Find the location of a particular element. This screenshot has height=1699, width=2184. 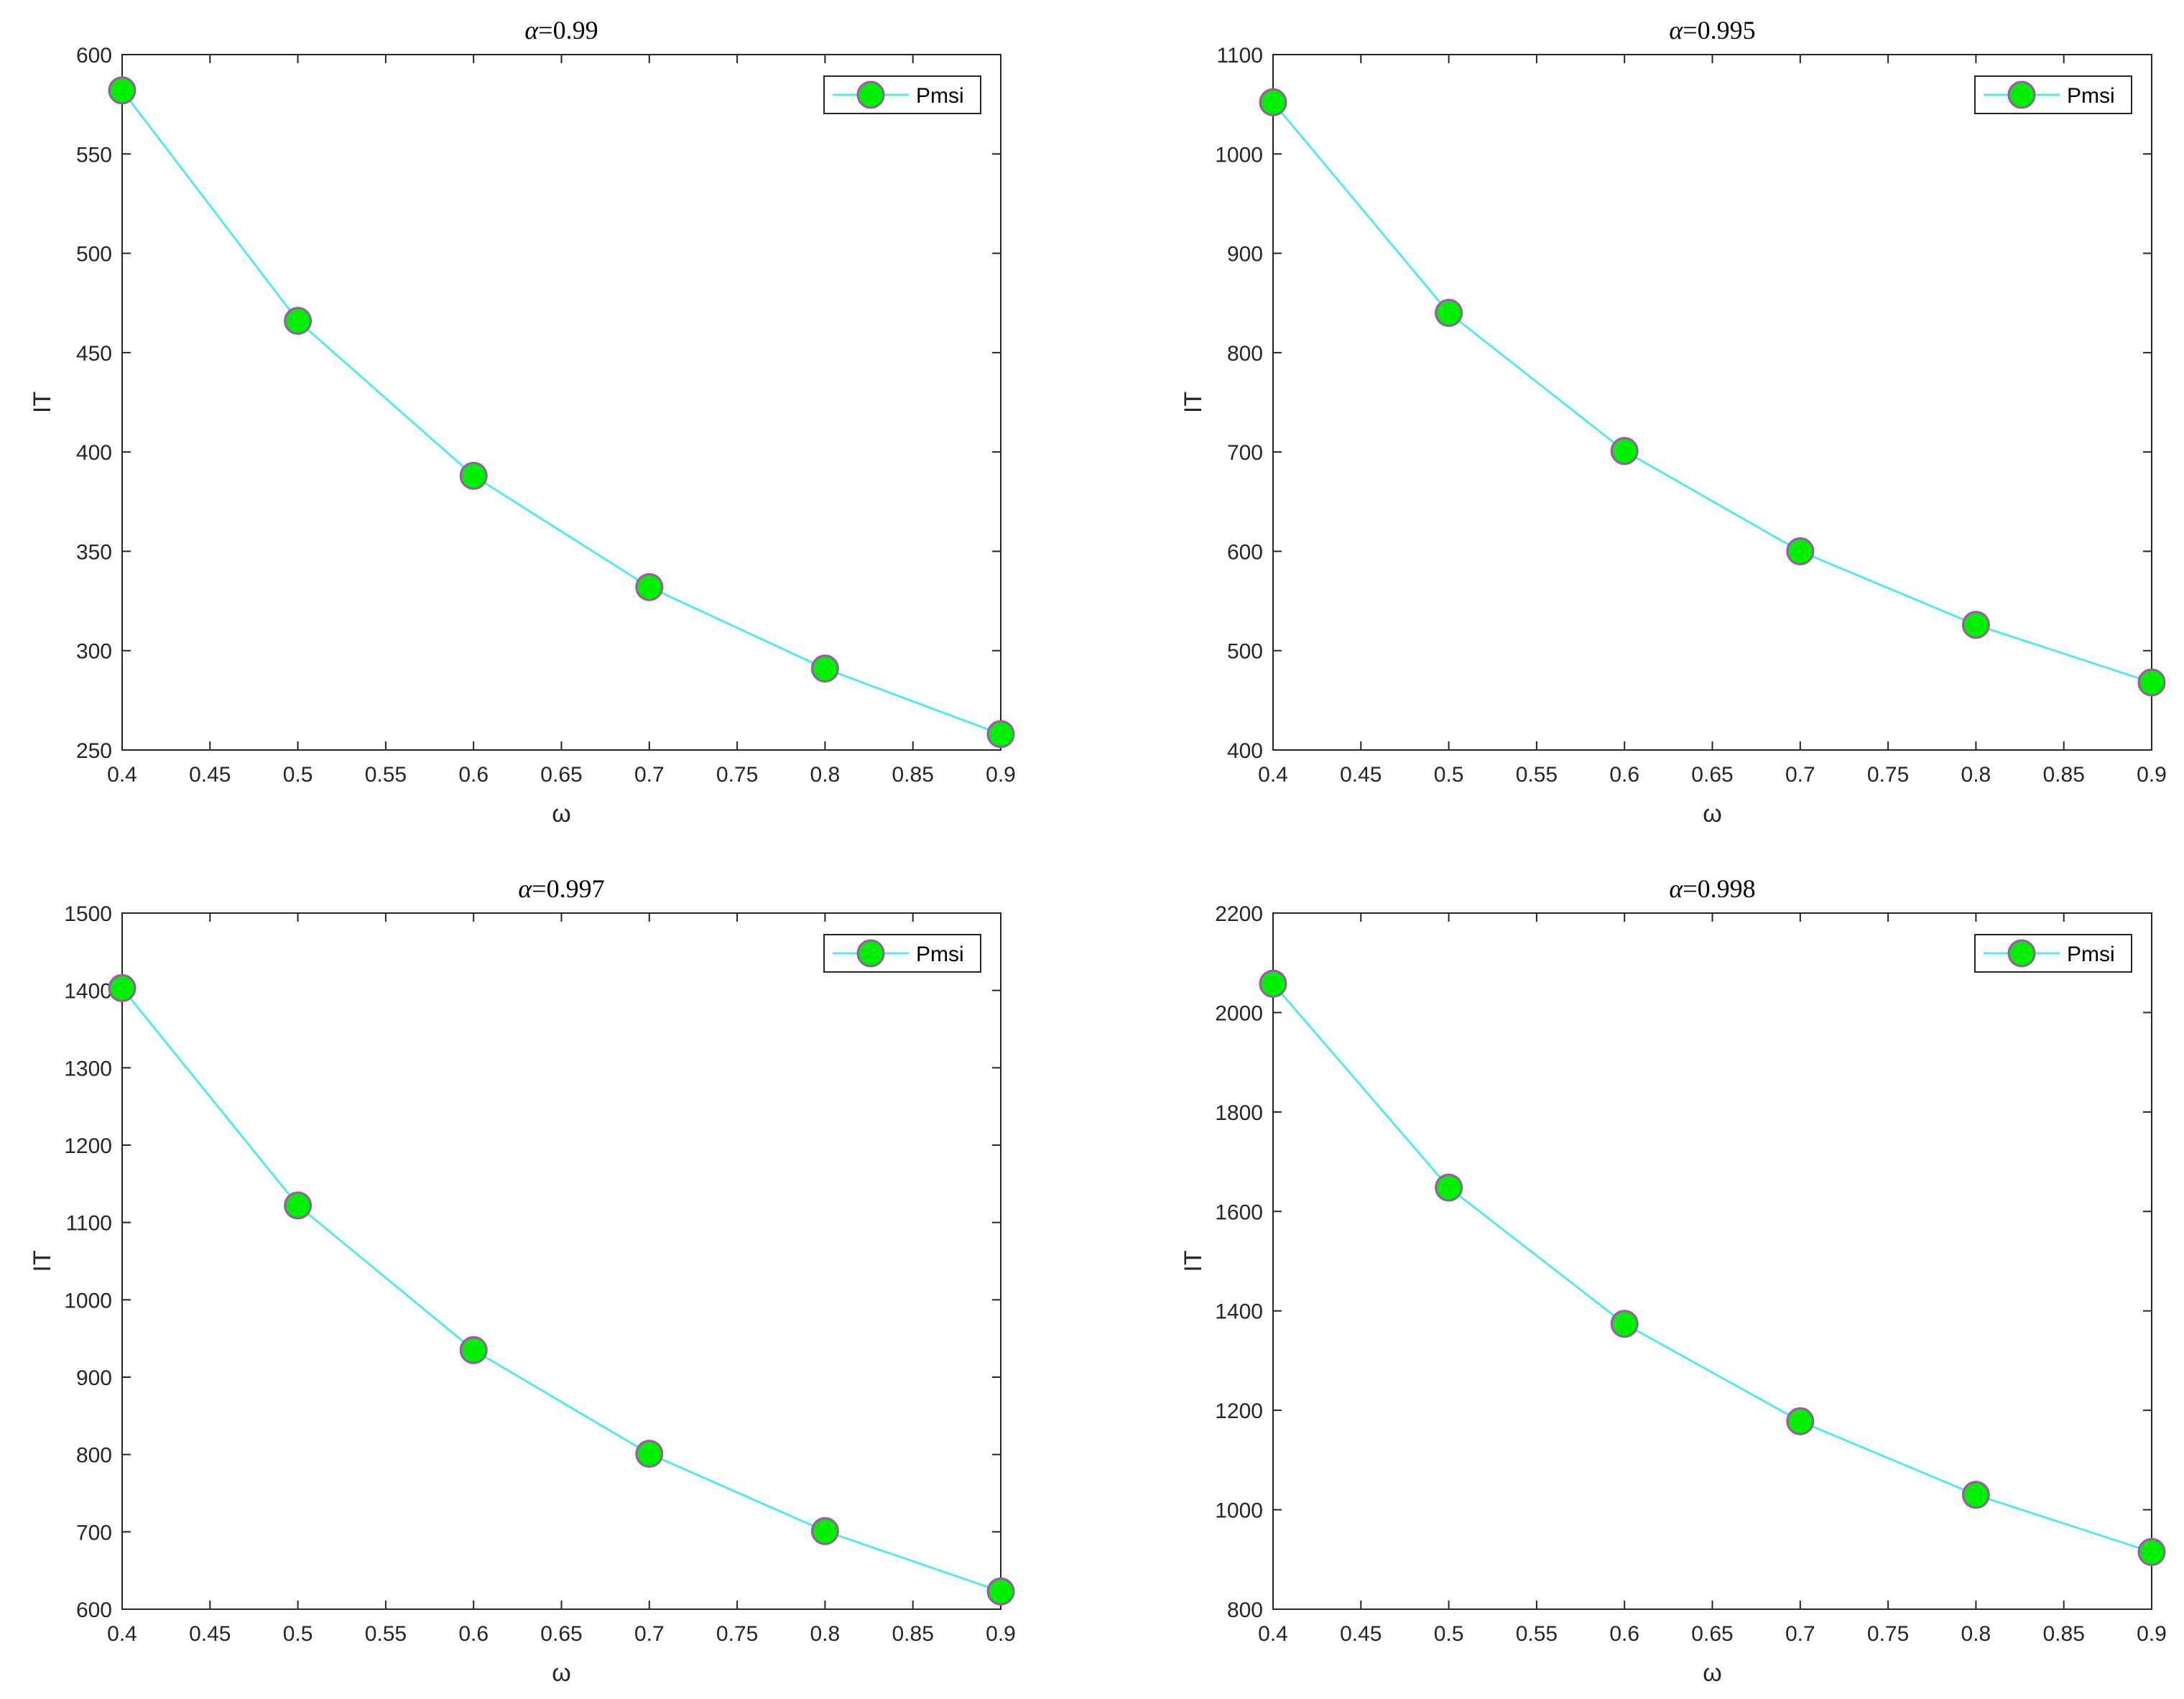

y-tick-label: 300 is located at coordinates (94, 652).